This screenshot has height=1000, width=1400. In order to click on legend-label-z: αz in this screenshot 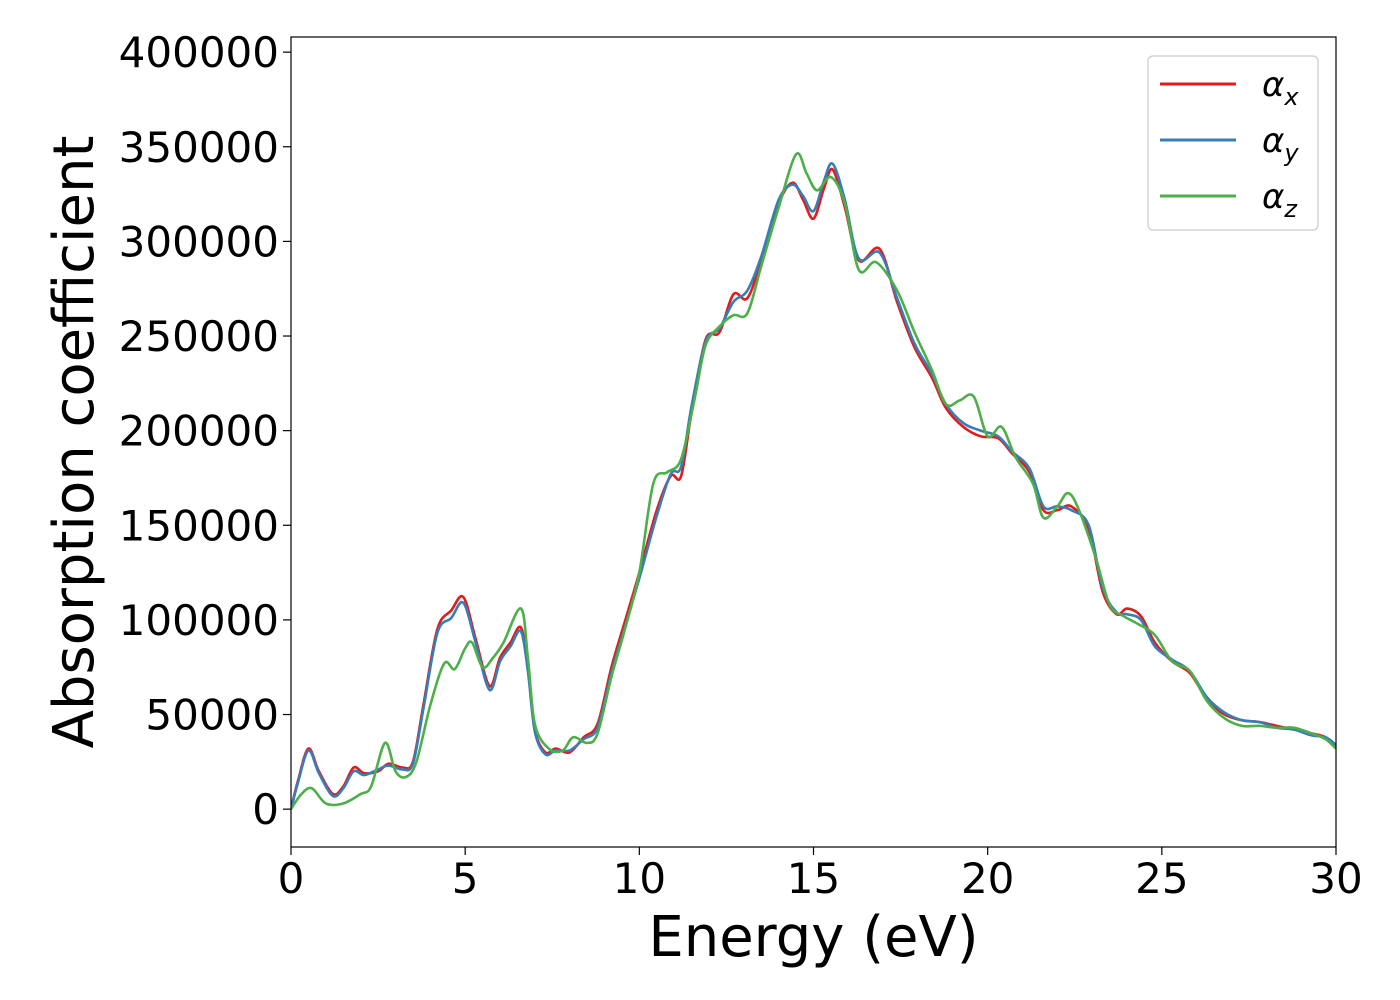, I will do `click(1280, 200)`.